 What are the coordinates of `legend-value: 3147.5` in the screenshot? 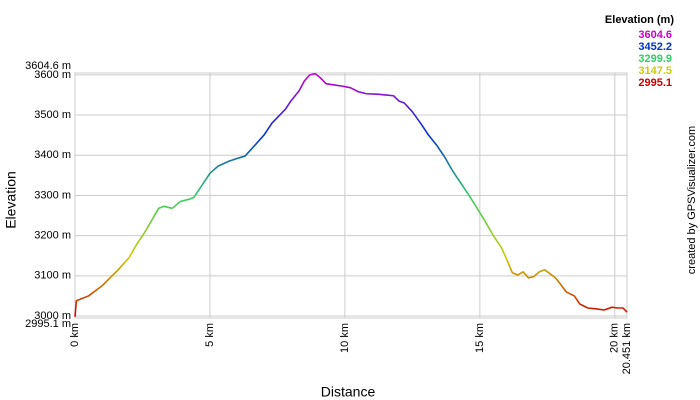 It's located at (655, 71).